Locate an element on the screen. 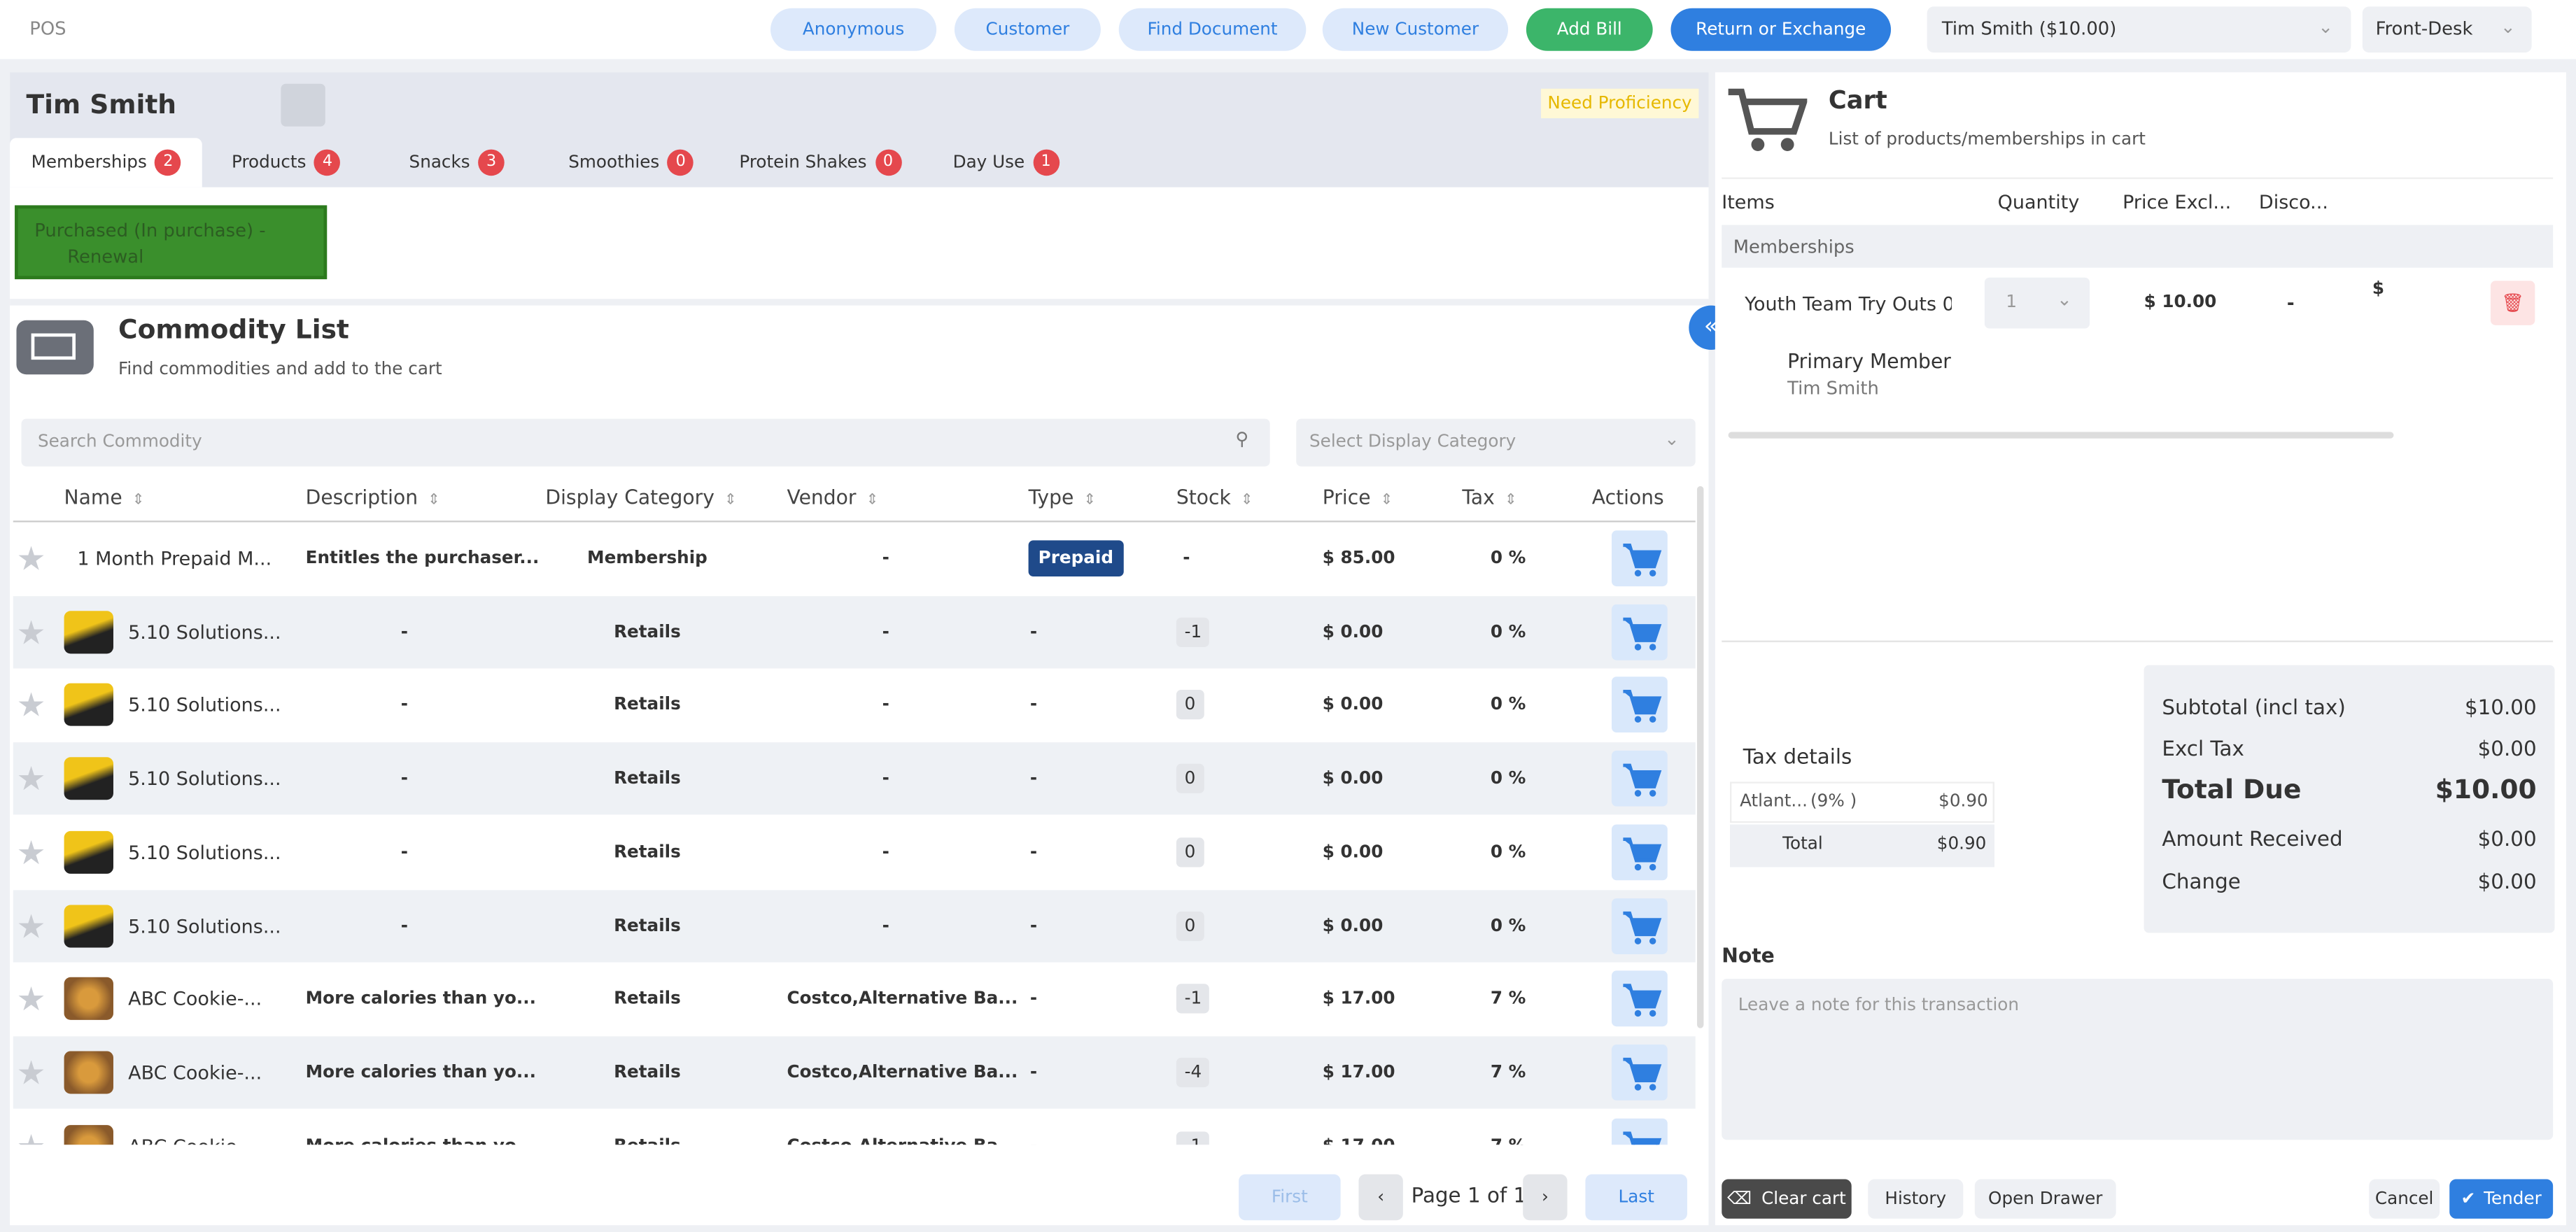 The width and height of the screenshot is (2576, 1232). tab: Memberships 2 is located at coordinates (106, 162).